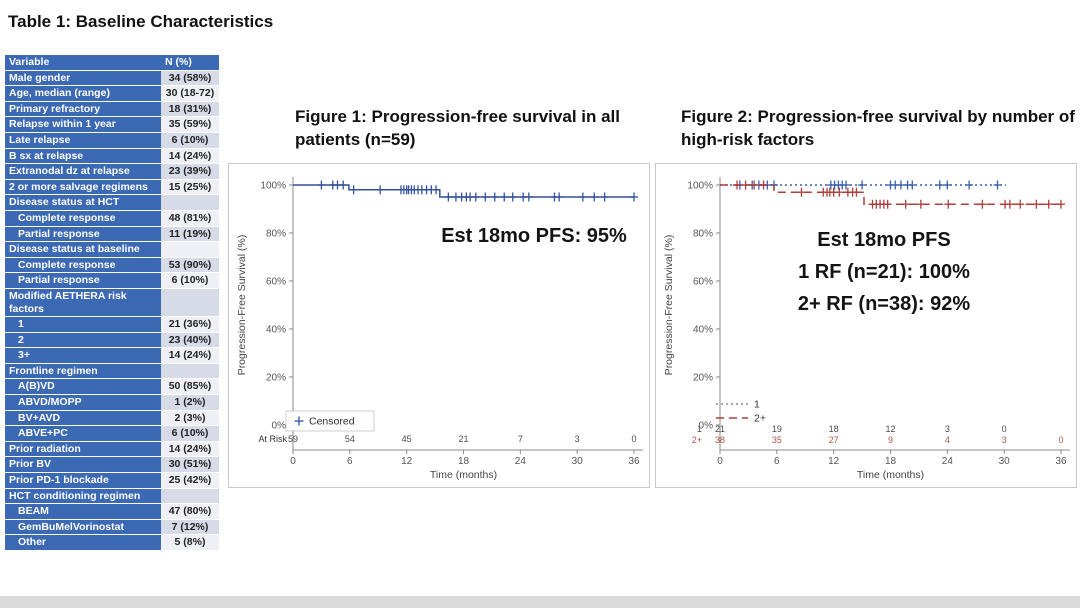 The image size is (1080, 608). I want to click on x-tick-label: 0, so click(293, 461).